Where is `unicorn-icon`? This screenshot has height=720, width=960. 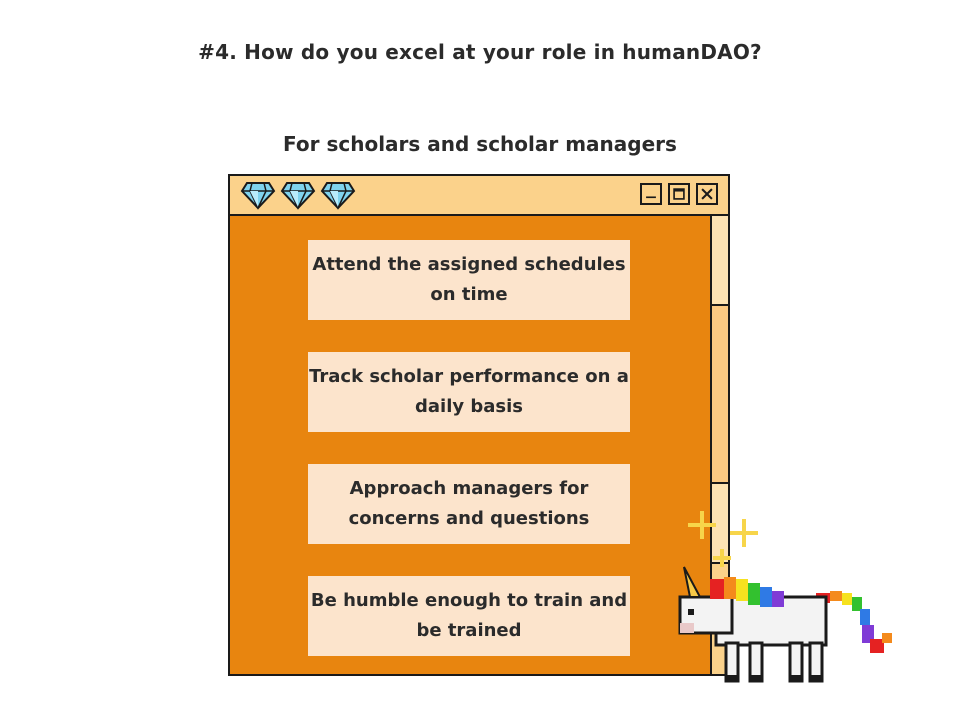 unicorn-icon is located at coordinates (785, 597).